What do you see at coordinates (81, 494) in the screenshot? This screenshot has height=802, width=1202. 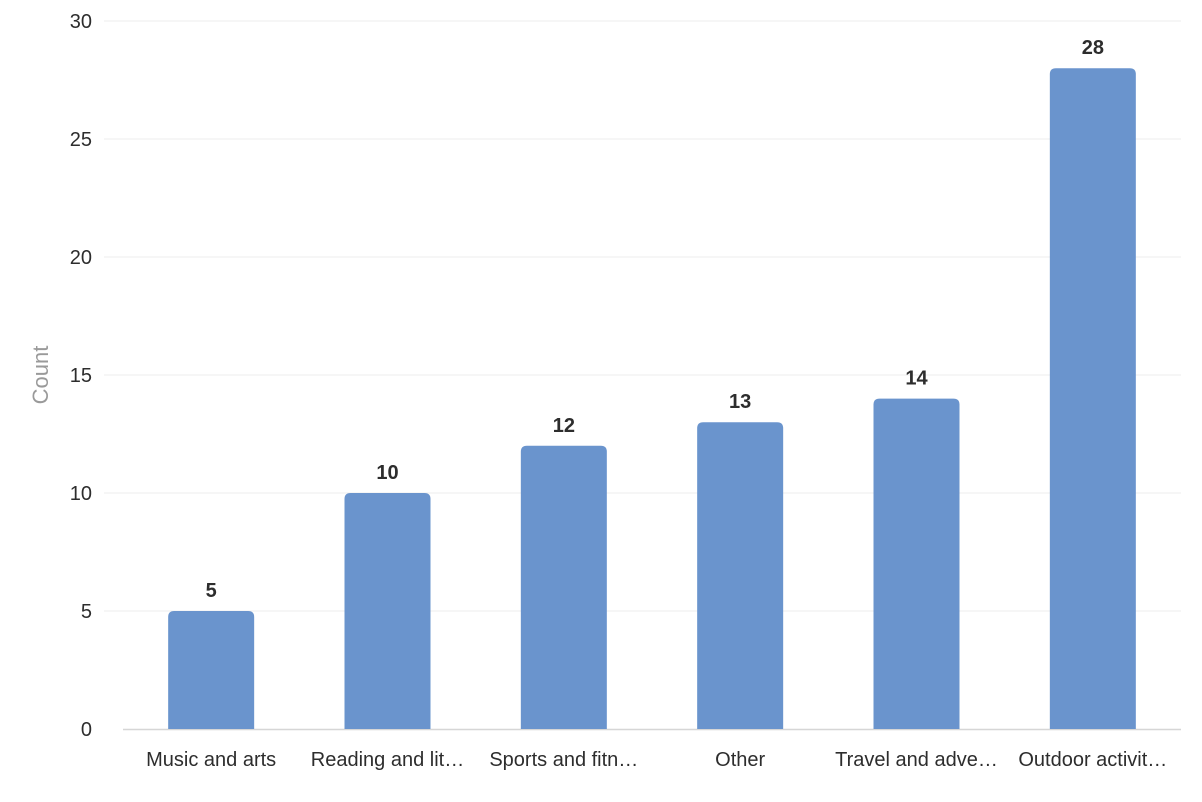 I see `y-tick-label: 10` at bounding box center [81, 494].